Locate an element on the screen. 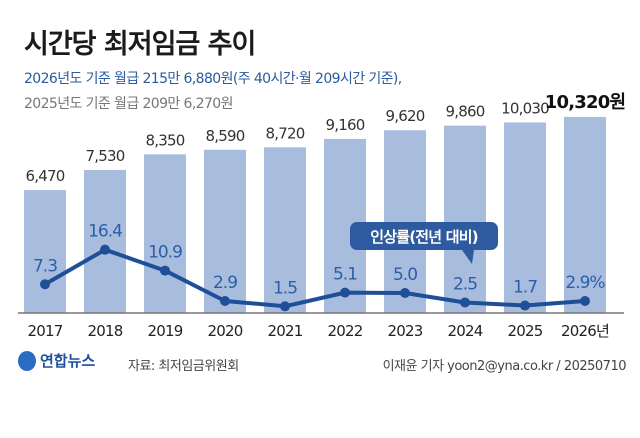  bar-value-label: 9,160 is located at coordinates (345, 125).